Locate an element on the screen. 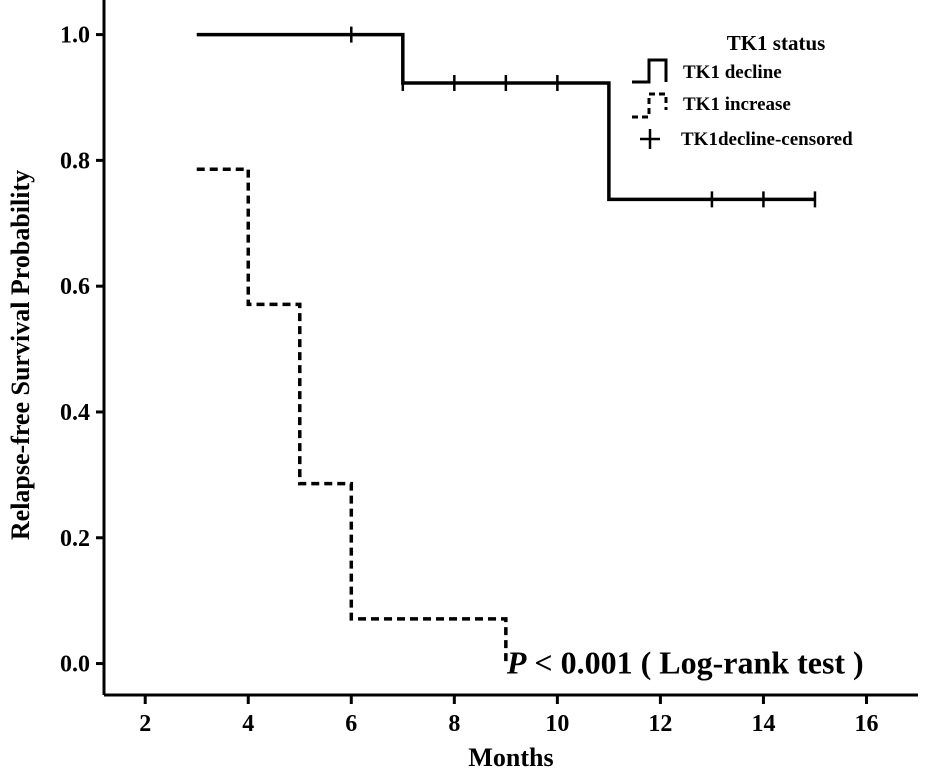 Image resolution: width=931 pixels, height=774 pixels. y-tick-label: 1.0 is located at coordinates (75, 36).